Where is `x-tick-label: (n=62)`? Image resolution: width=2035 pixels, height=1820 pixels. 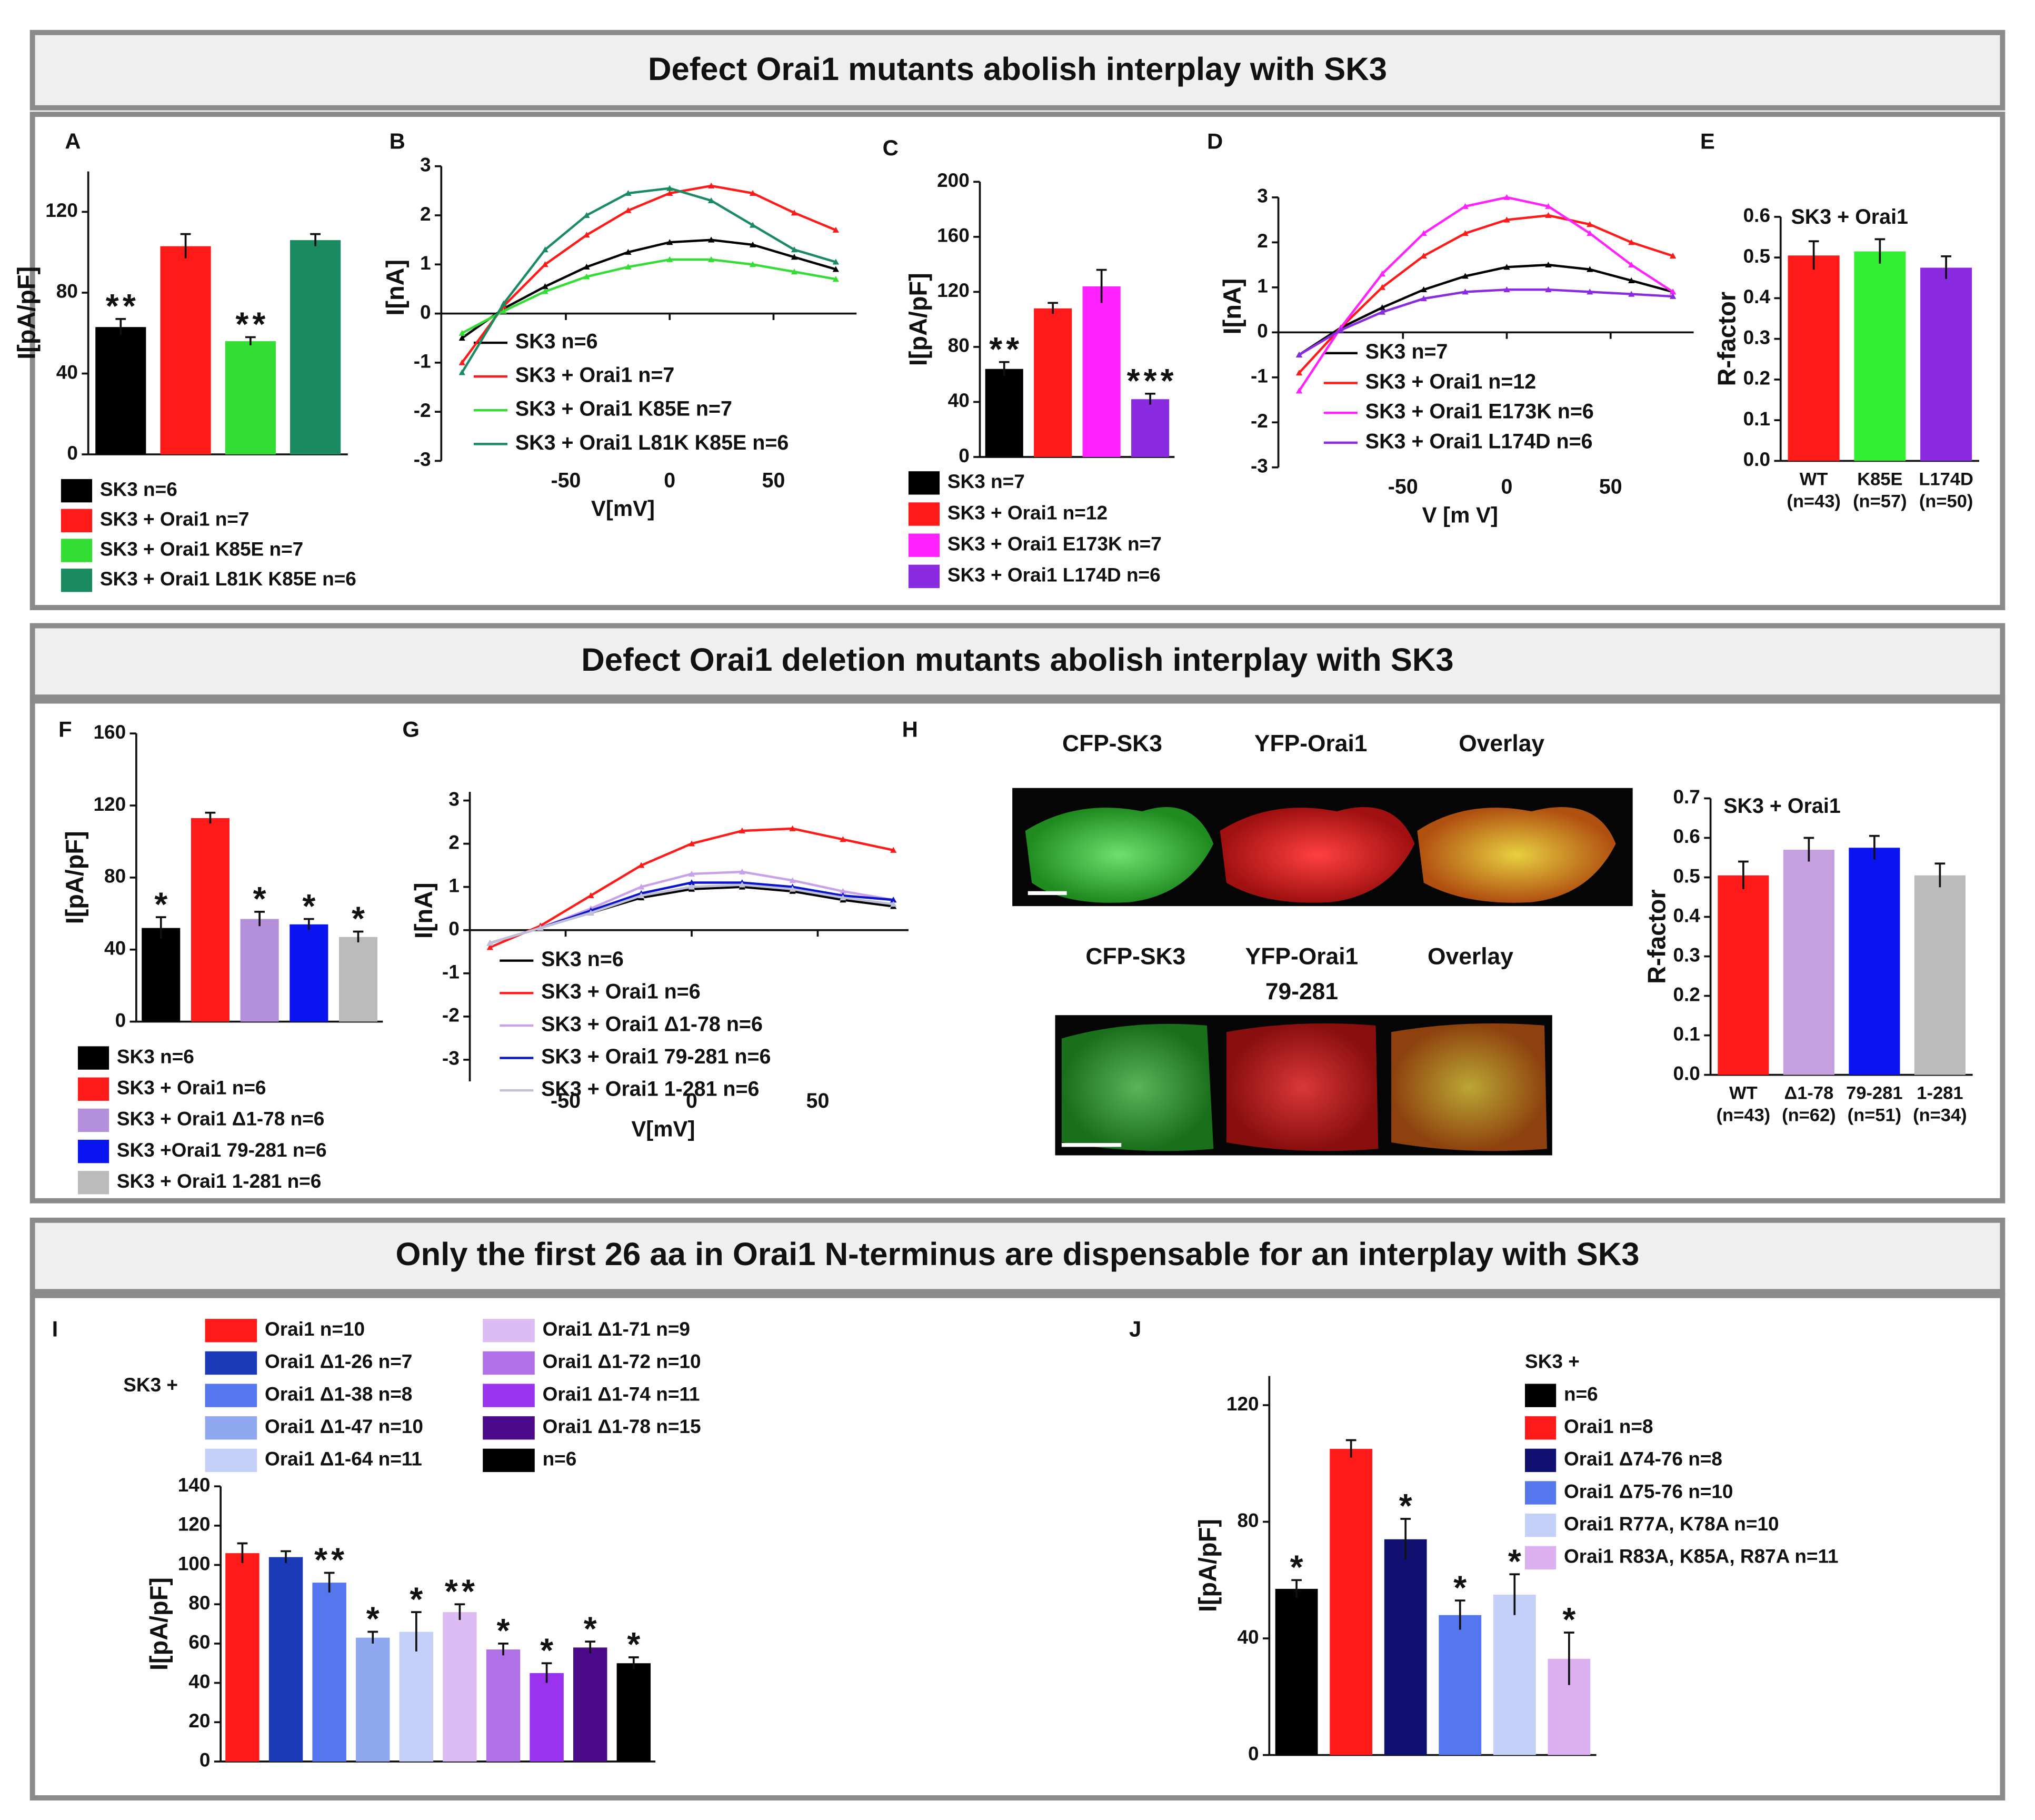 x-tick-label: (n=62) is located at coordinates (1809, 1116).